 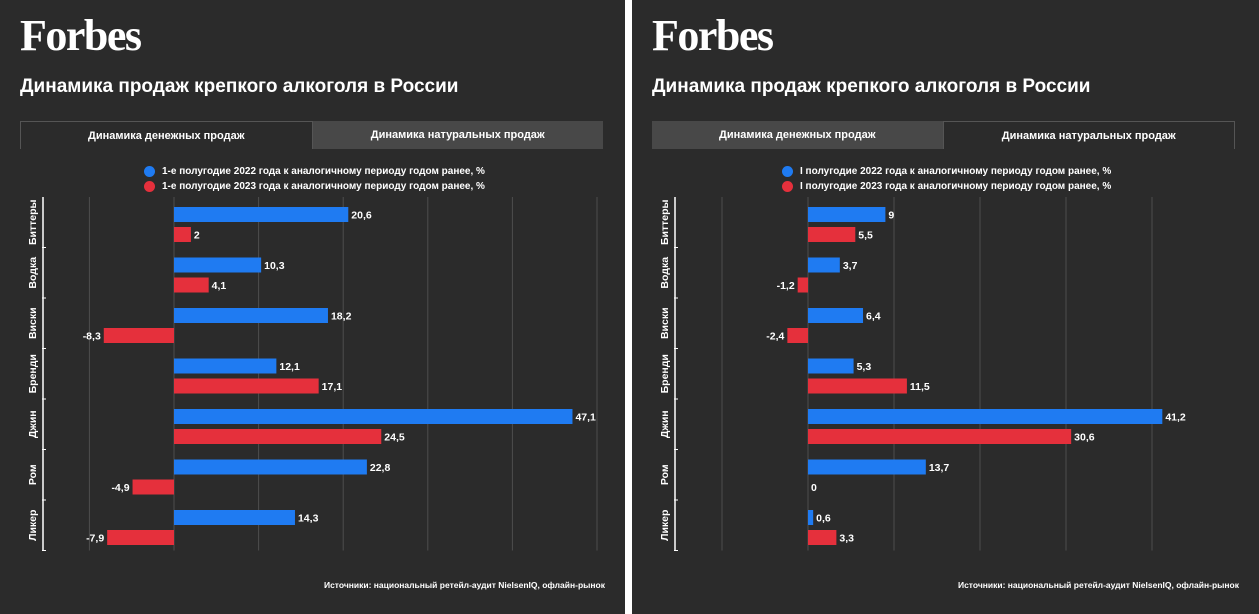 I want to click on bar-value-label: 24,5, so click(x=394, y=438).